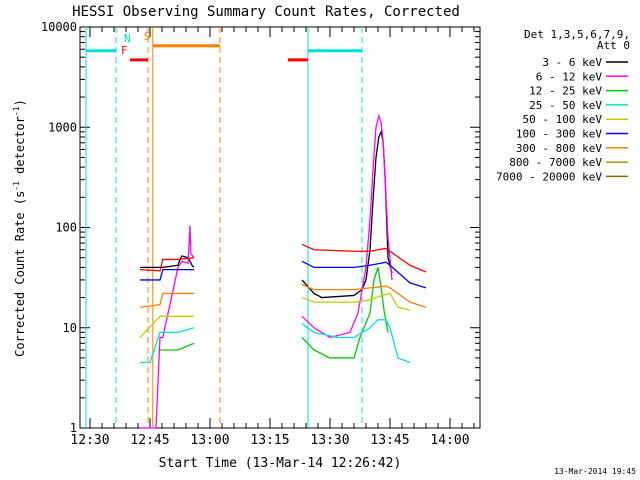 The width and height of the screenshot is (640, 480). I want to click on footer-date: 13-Mar-2014 19:45, so click(595, 471).